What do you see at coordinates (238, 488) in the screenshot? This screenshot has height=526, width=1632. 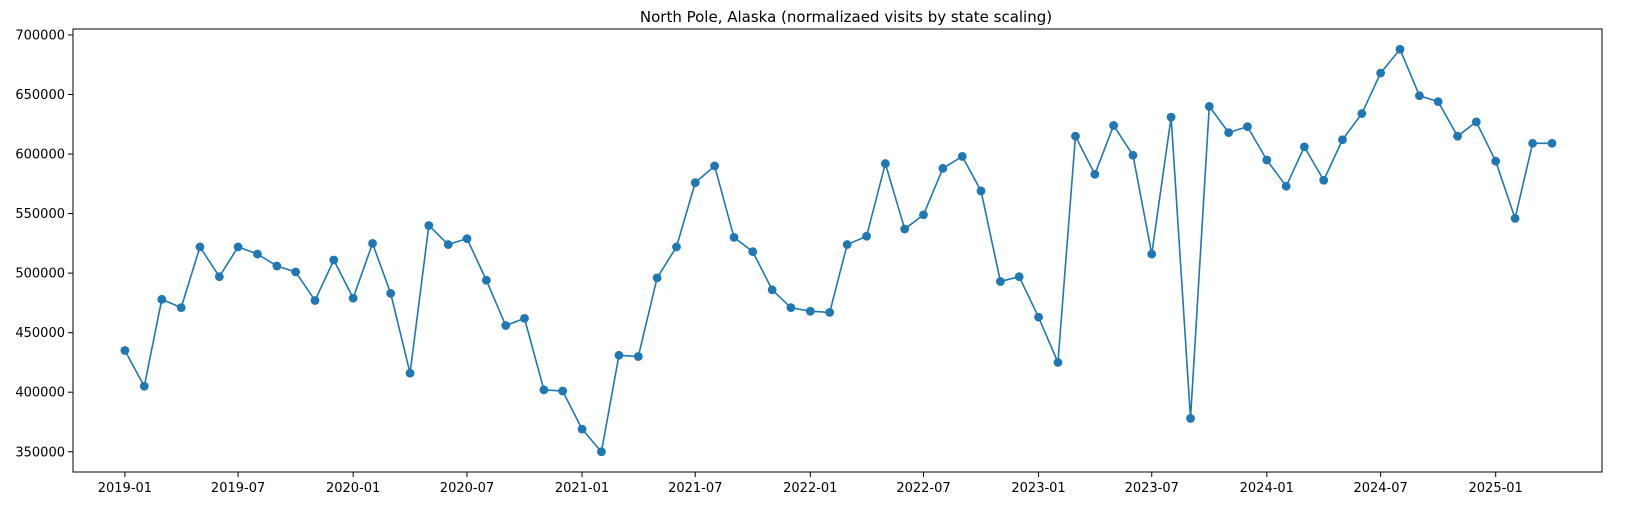 I see `x-tick-label: 2019-07` at bounding box center [238, 488].